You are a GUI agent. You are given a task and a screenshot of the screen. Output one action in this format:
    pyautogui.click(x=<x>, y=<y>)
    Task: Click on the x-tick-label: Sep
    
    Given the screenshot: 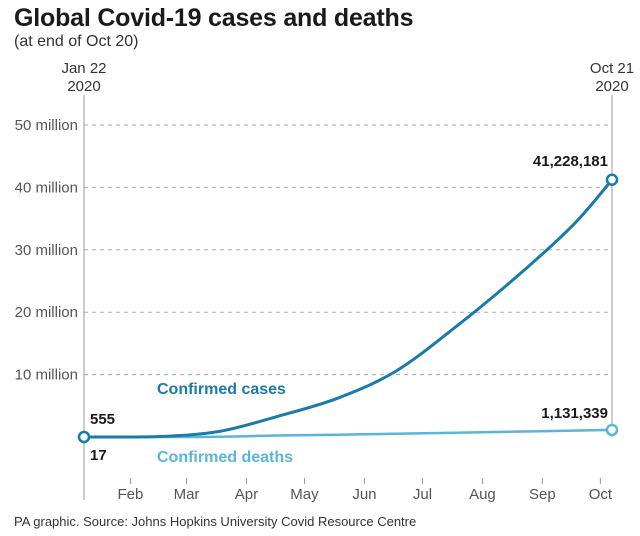 What is the action you would take?
    pyautogui.click(x=542, y=494)
    